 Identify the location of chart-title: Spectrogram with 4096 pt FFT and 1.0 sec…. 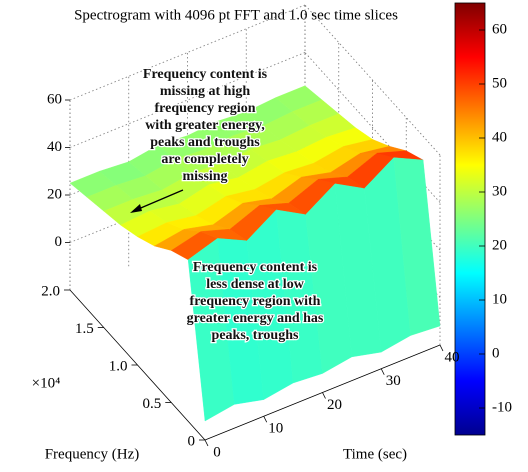
(236, 15).